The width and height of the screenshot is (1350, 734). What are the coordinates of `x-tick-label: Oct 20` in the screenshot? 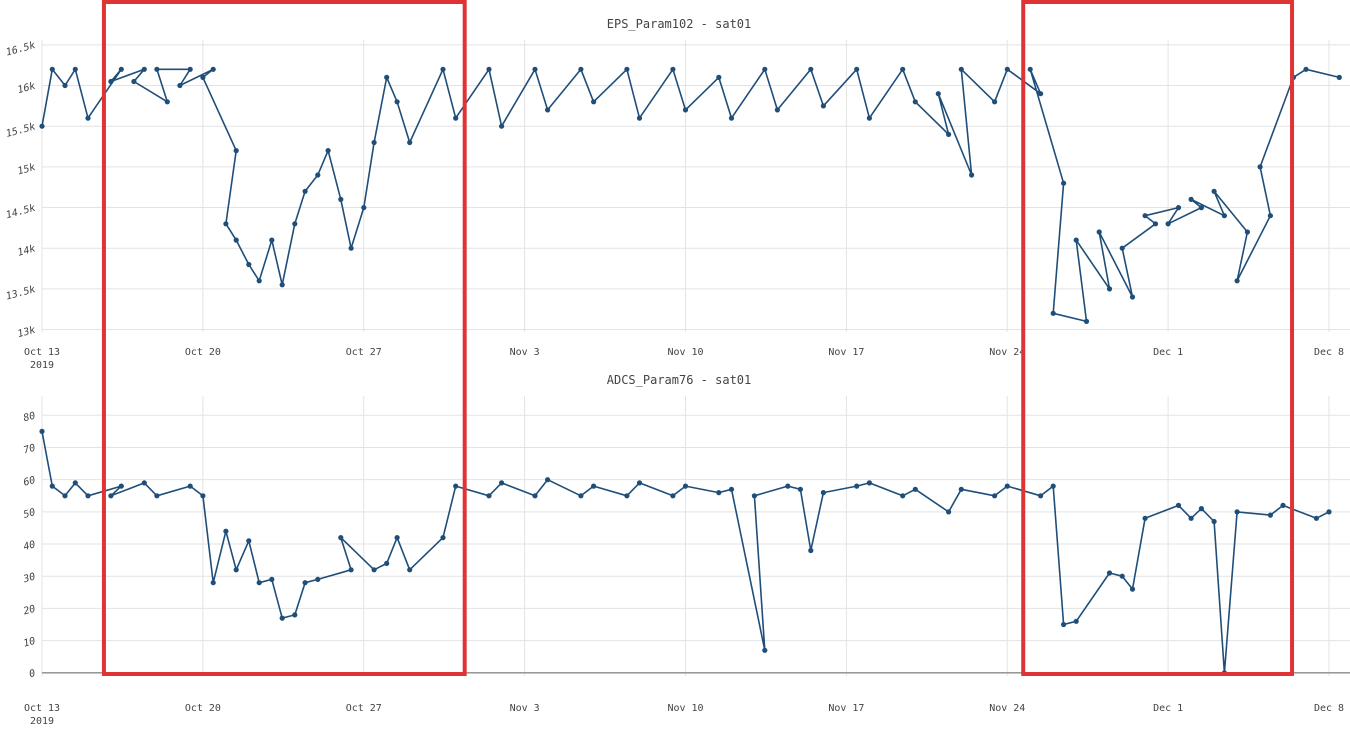 It's located at (203, 352).